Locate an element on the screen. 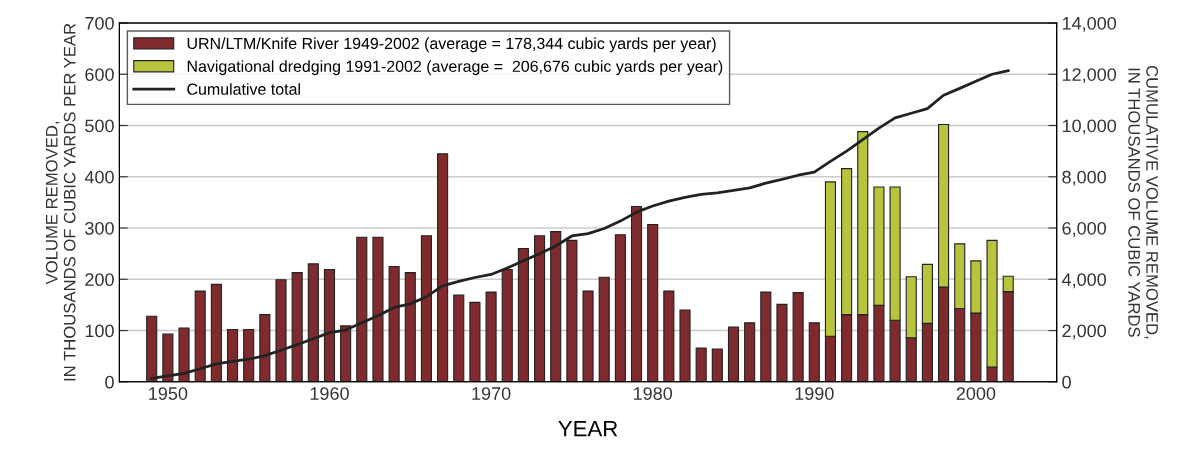  y-tick-label: 400 is located at coordinates (99, 177).